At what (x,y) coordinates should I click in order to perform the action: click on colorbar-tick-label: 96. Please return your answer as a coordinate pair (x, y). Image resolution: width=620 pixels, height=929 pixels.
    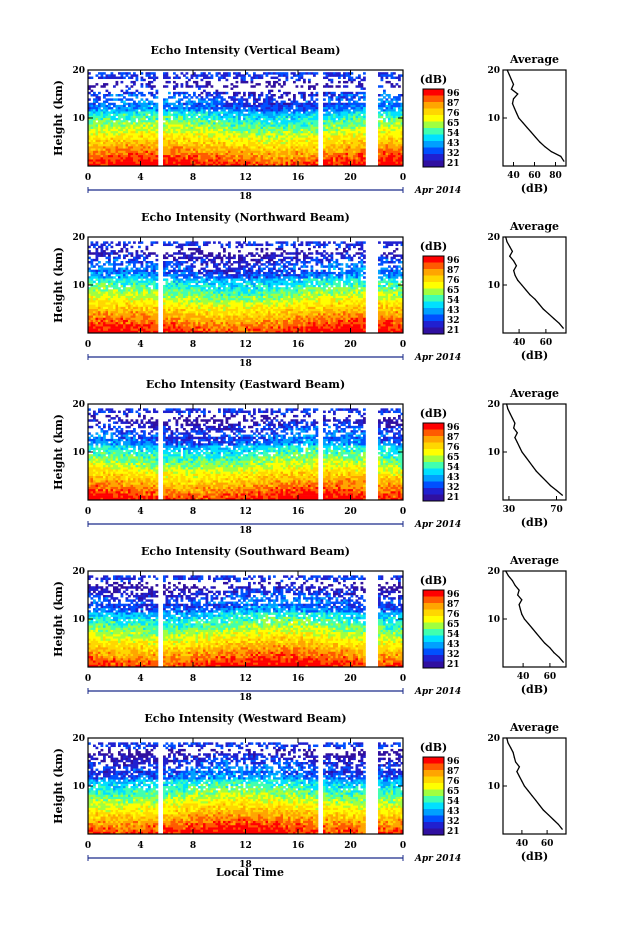
    Looking at the image, I should click on (453, 428).